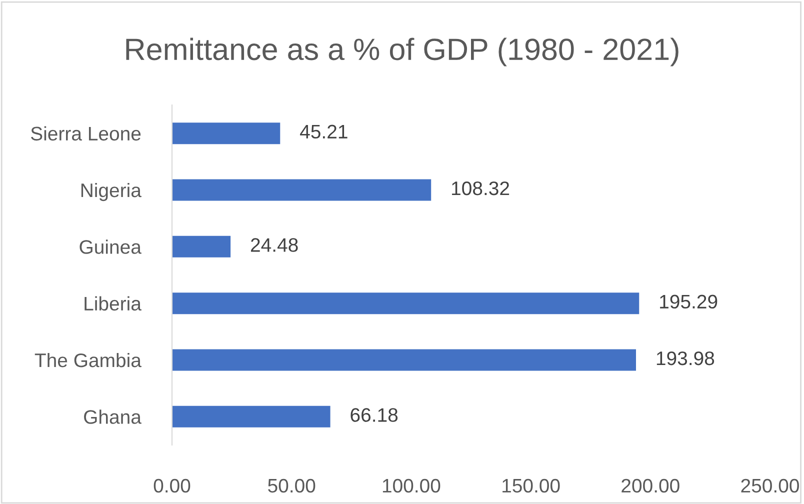 This screenshot has height=504, width=804. What do you see at coordinates (88, 360) in the screenshot?
I see `y-tick-label: The Gambia` at bounding box center [88, 360].